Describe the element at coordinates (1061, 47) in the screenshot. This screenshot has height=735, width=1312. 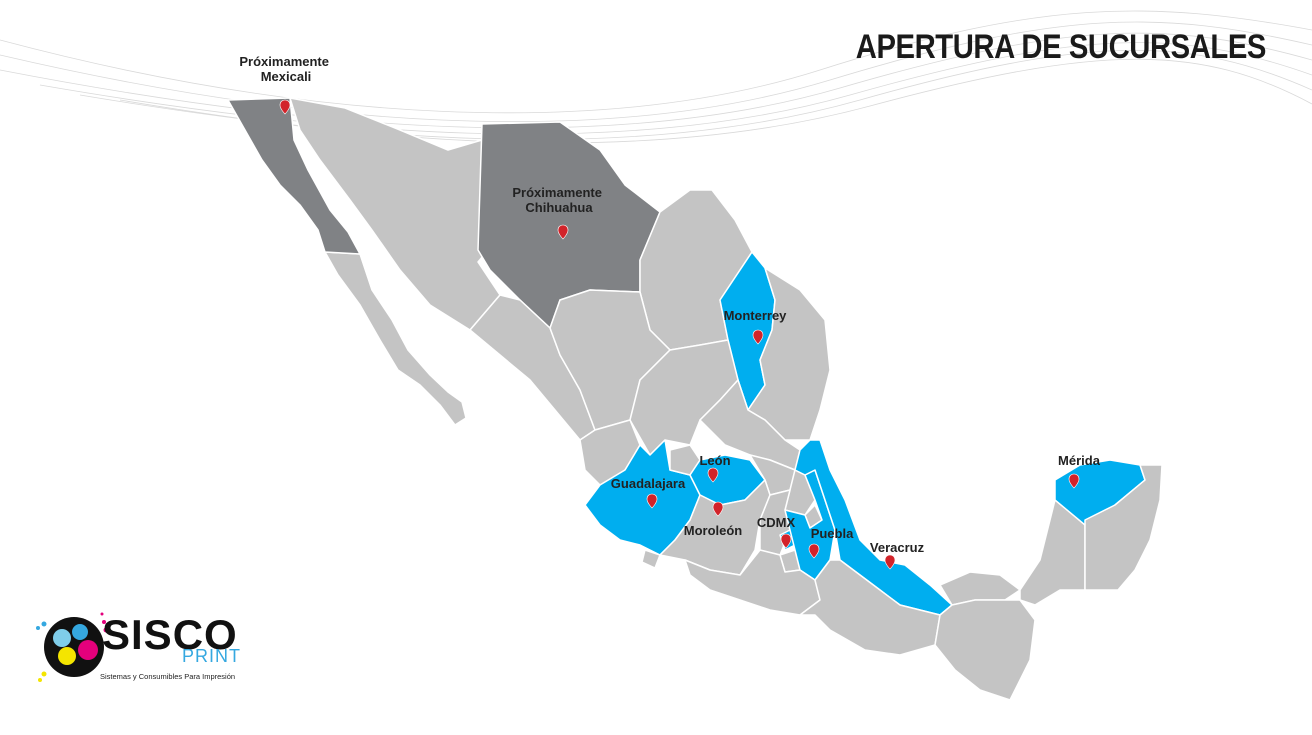
I see `page-title: APERTURA DE SUCURSALES` at that location.